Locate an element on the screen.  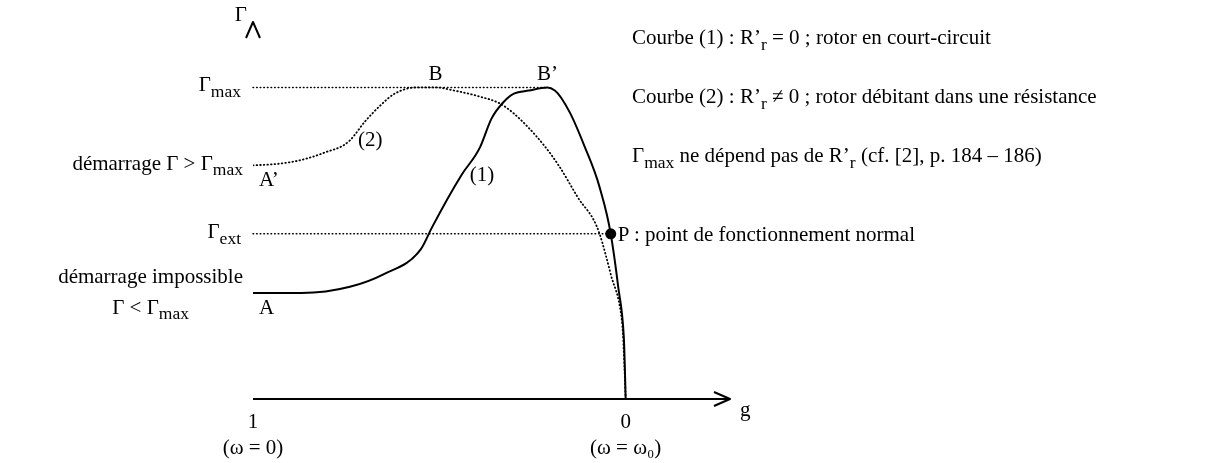
text: (ω = ω₀) is located at coordinates (626, 447).